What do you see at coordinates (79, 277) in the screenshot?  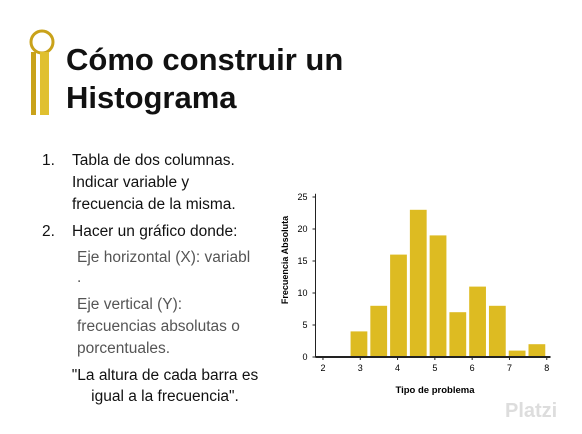 I see `sub-text: .` at bounding box center [79, 277].